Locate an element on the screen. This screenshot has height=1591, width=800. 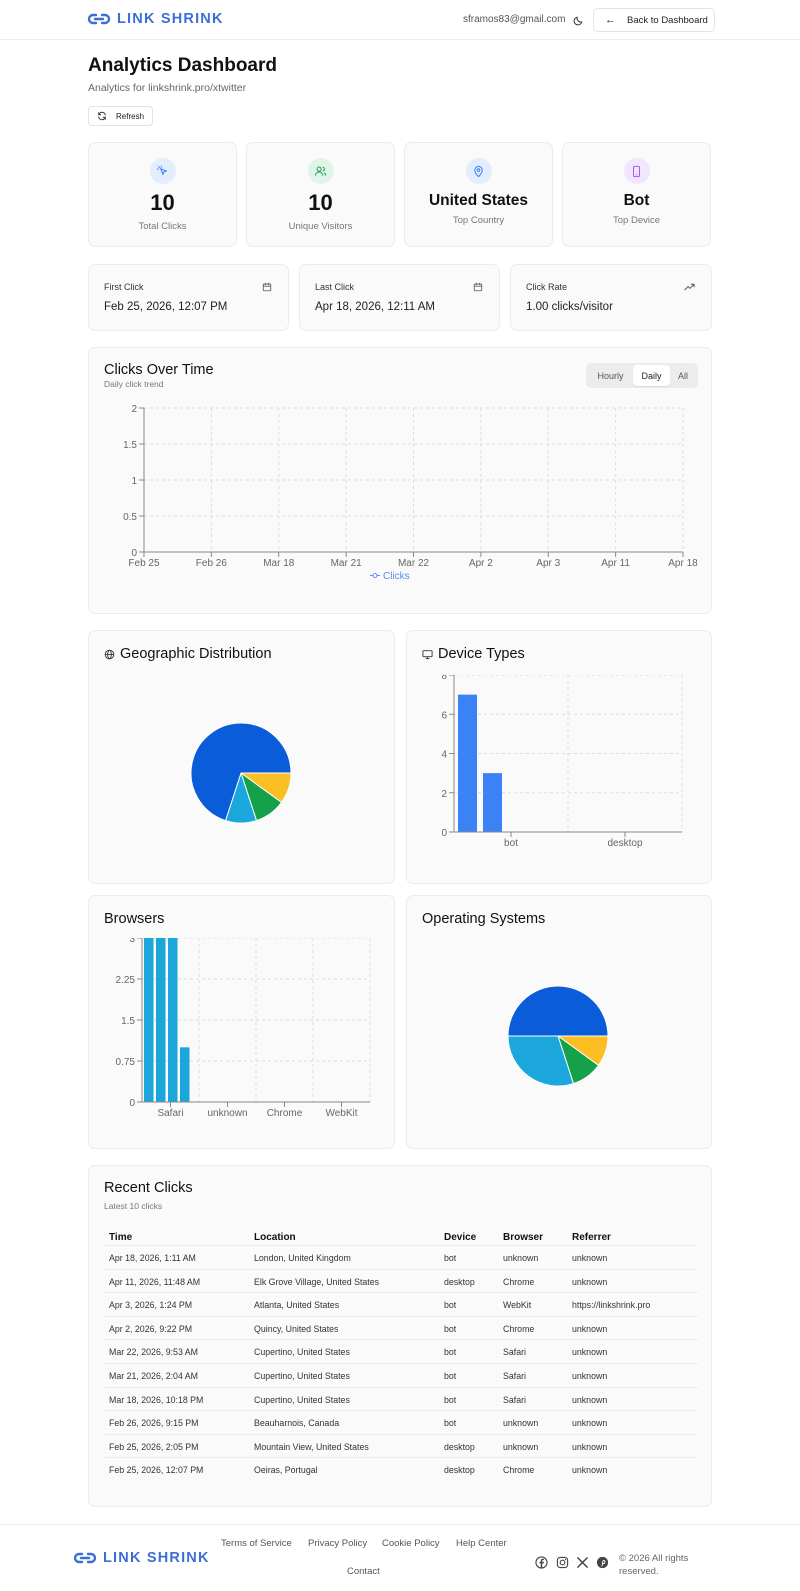
stat-value: United States is located at coordinates (478, 200).